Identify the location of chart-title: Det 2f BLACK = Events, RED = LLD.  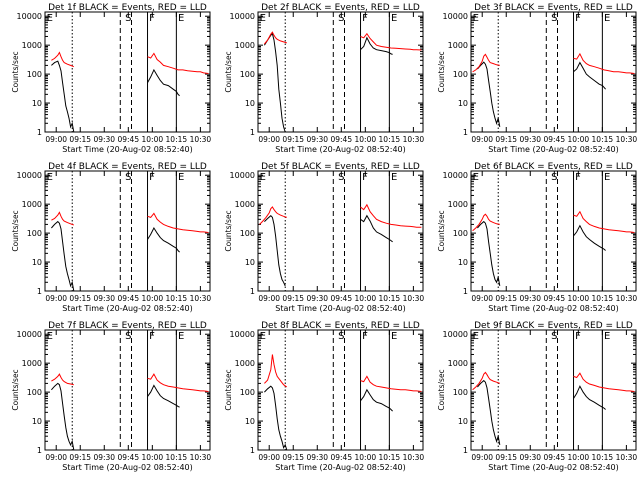
(340, 8).